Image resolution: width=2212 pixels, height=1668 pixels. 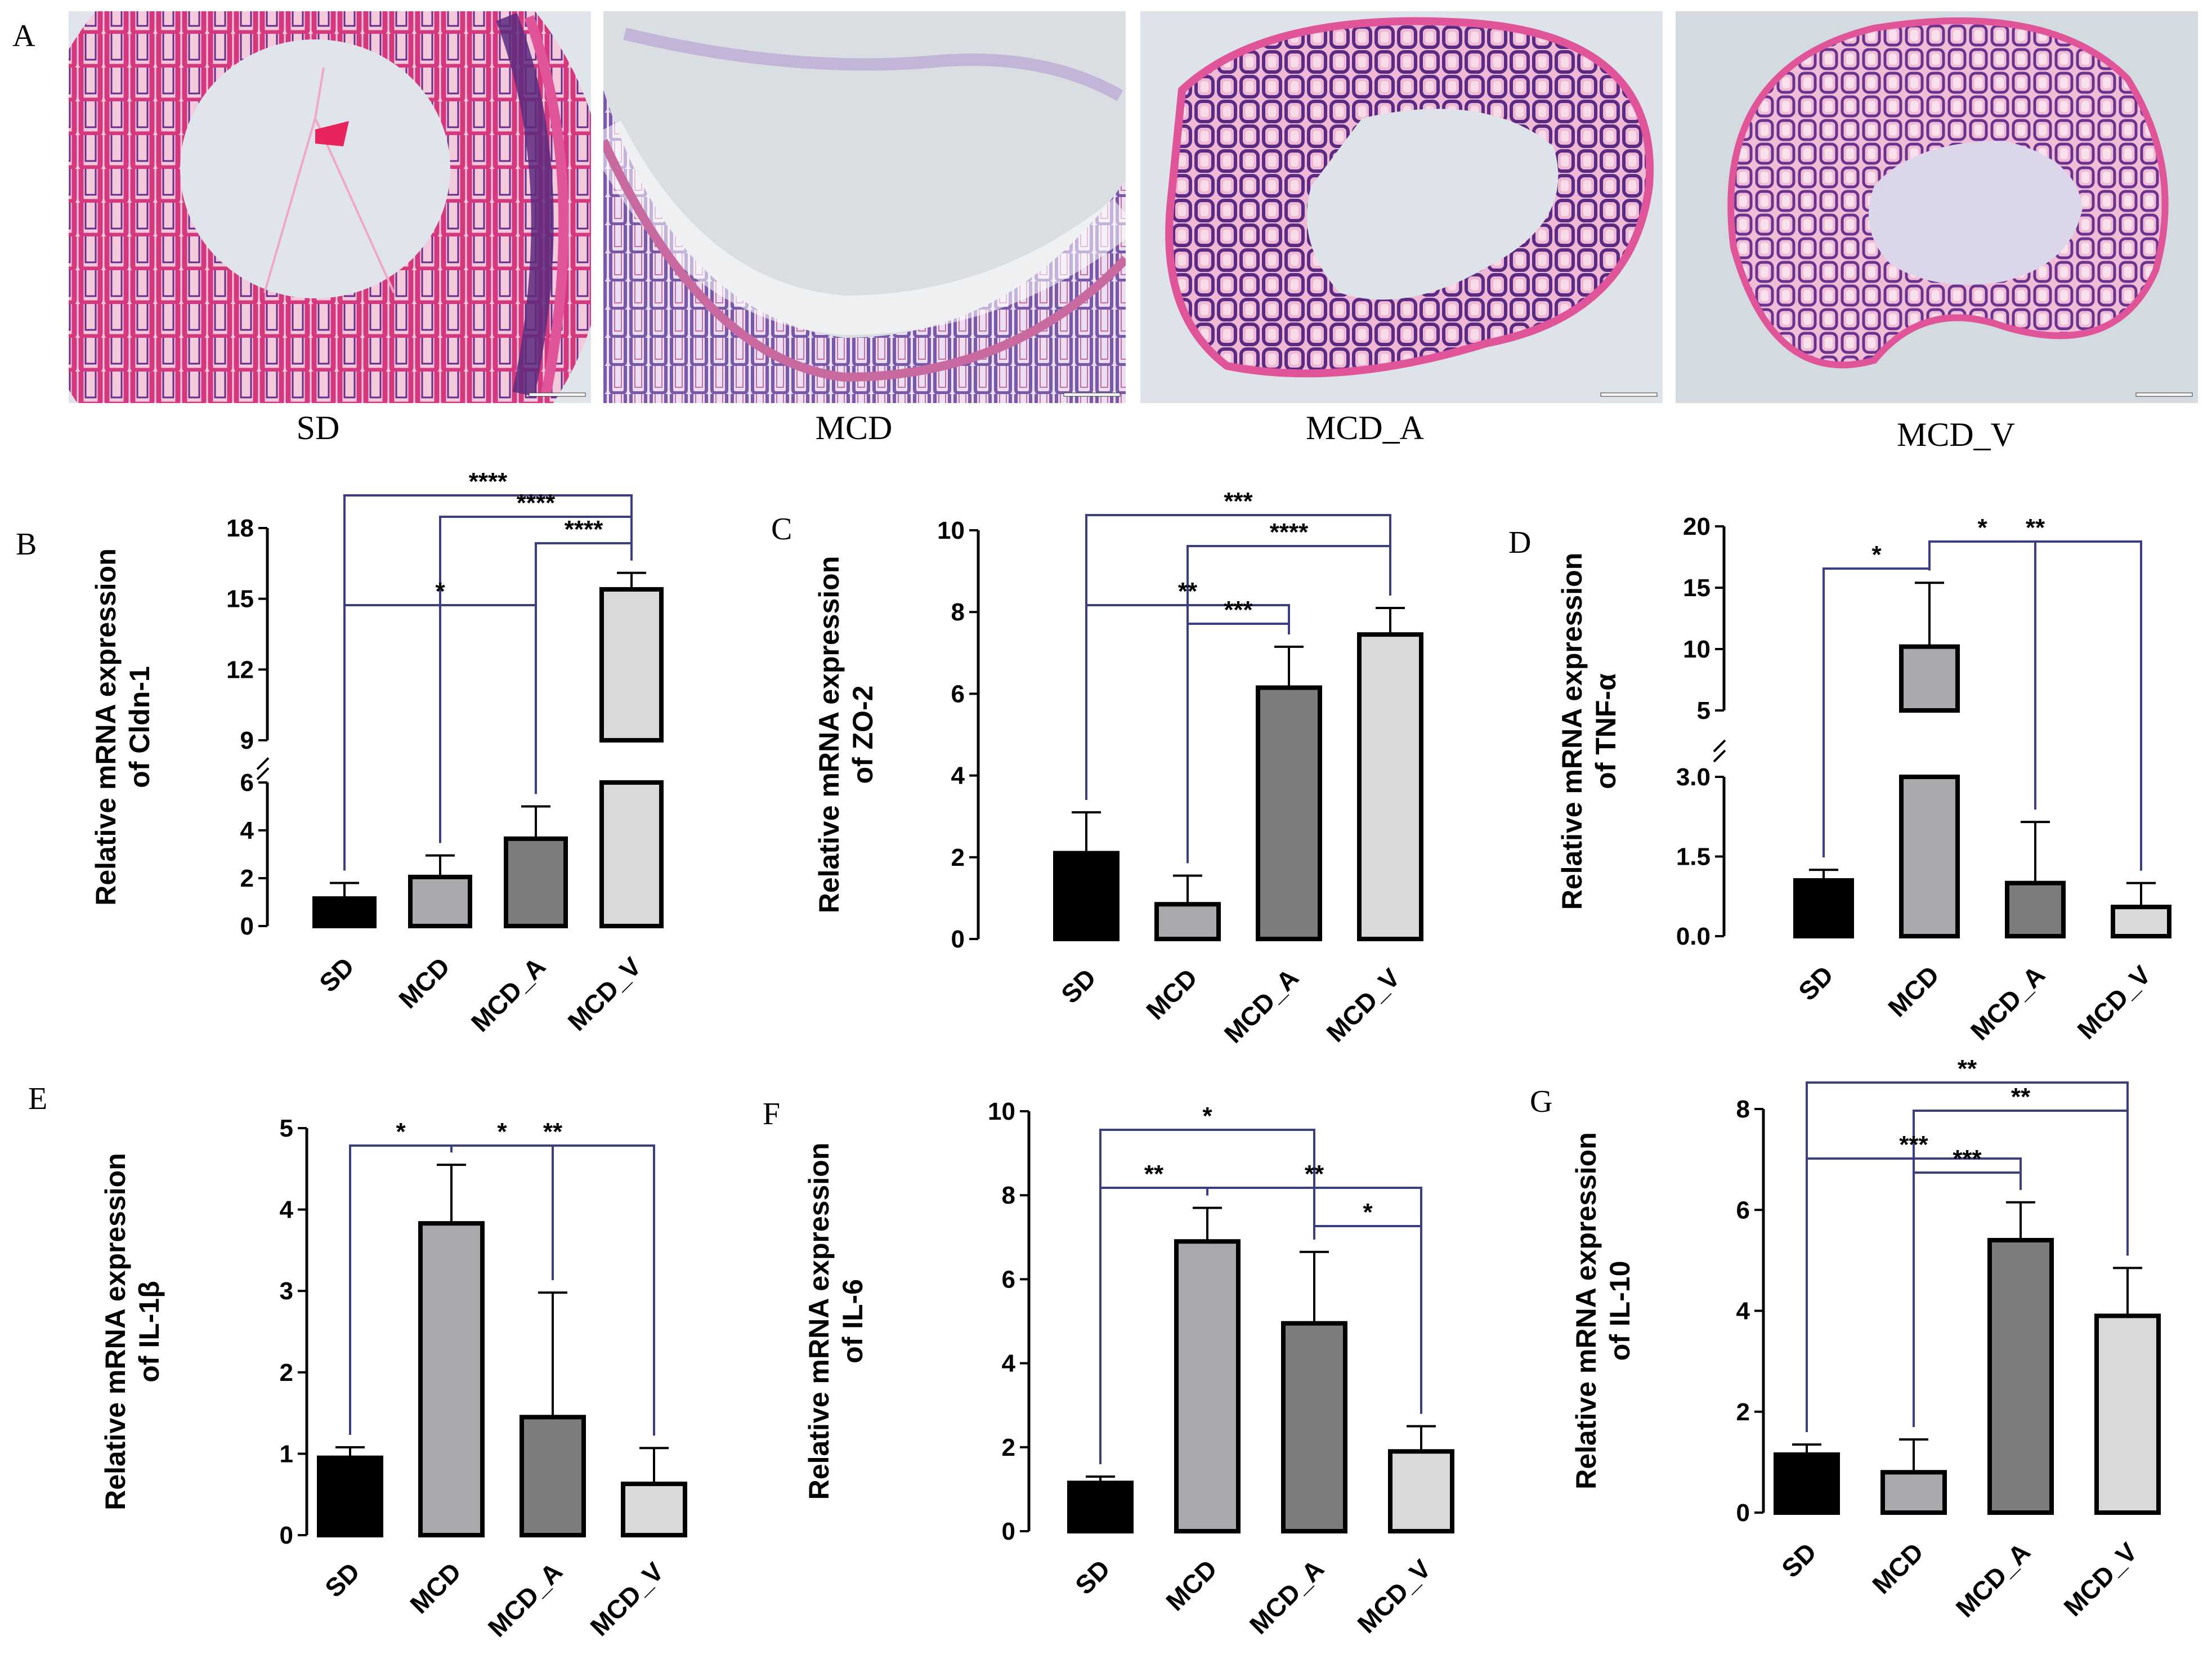 What do you see at coordinates (1697, 588) in the screenshot?
I see `y-tick-label: 15` at bounding box center [1697, 588].